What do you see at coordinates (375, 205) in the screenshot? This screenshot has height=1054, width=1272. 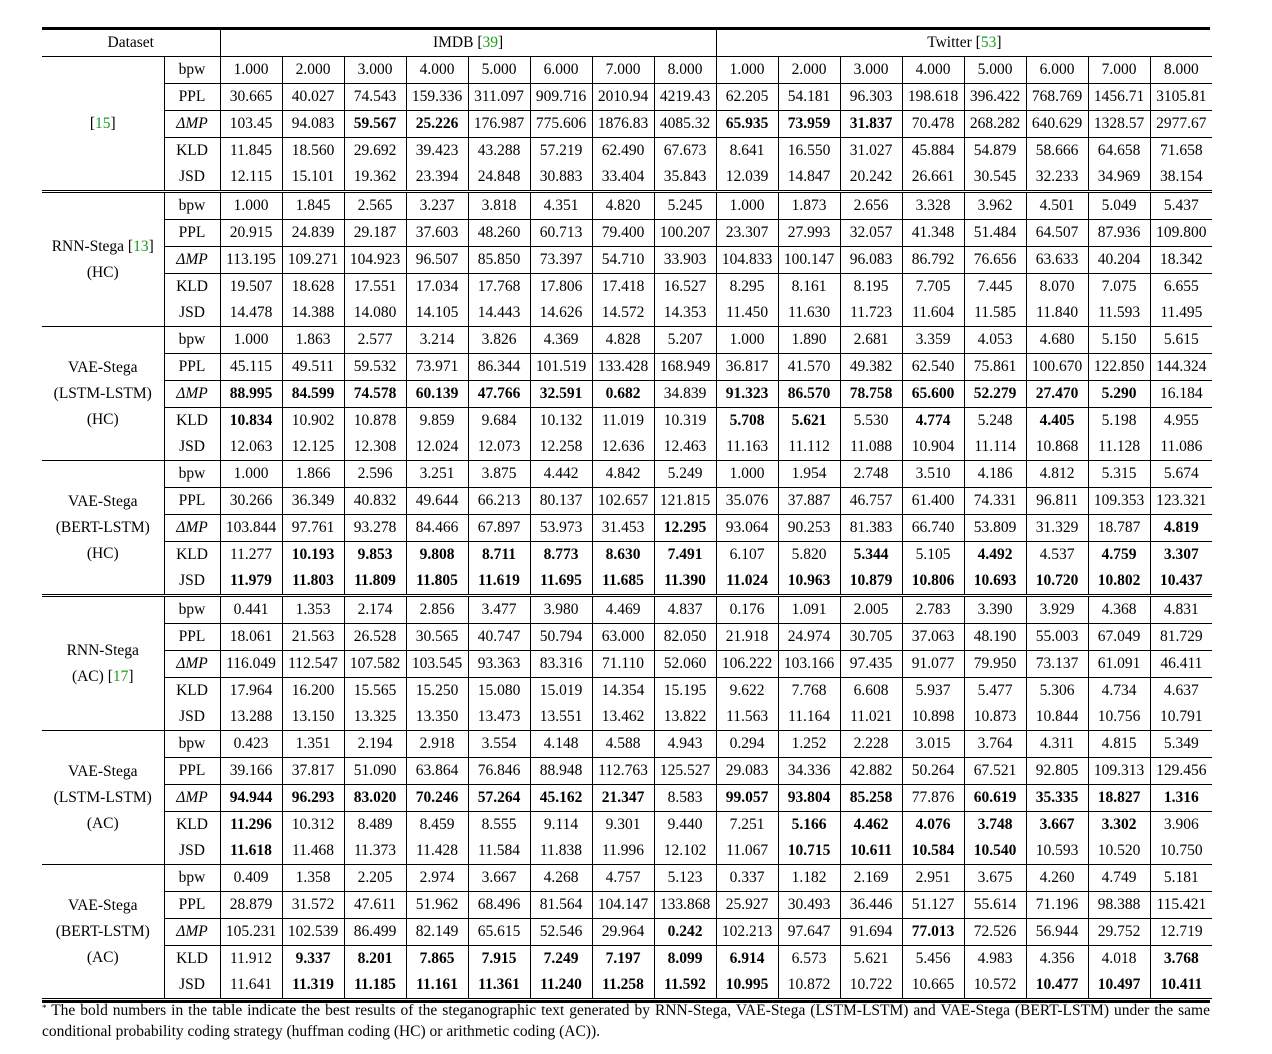 I see `imdb-value-cell: 2.565` at bounding box center [375, 205].